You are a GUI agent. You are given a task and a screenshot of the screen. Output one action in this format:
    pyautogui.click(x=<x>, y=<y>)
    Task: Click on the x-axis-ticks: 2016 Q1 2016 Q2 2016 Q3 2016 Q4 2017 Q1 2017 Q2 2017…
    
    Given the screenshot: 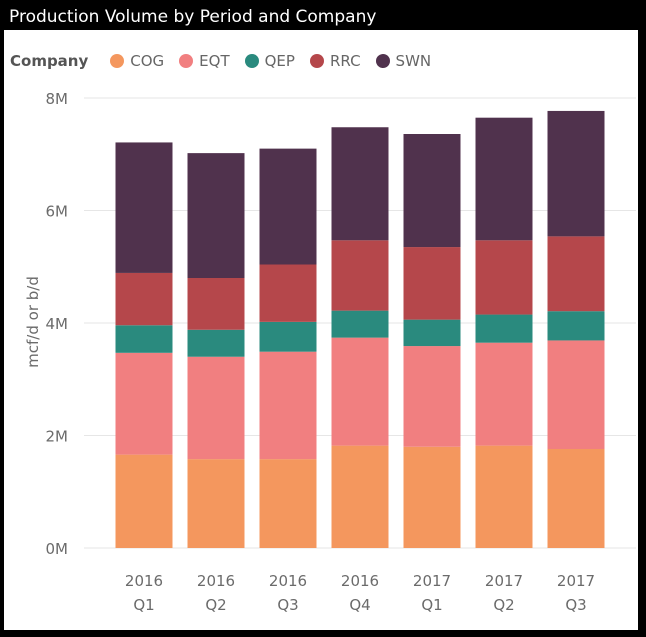 What is the action you would take?
    pyautogui.click(x=360, y=593)
    